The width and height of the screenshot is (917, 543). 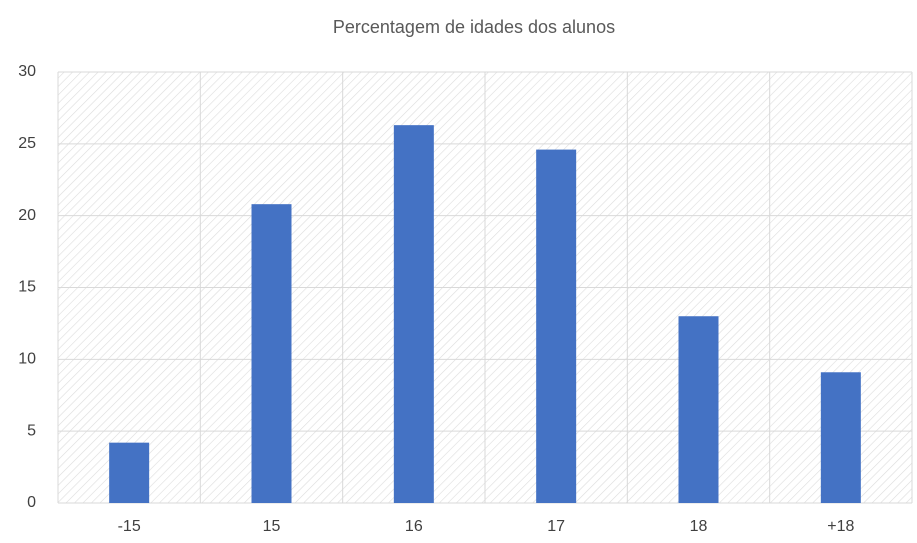 What do you see at coordinates (27, 287) in the screenshot?
I see `y-tick-label: 15` at bounding box center [27, 287].